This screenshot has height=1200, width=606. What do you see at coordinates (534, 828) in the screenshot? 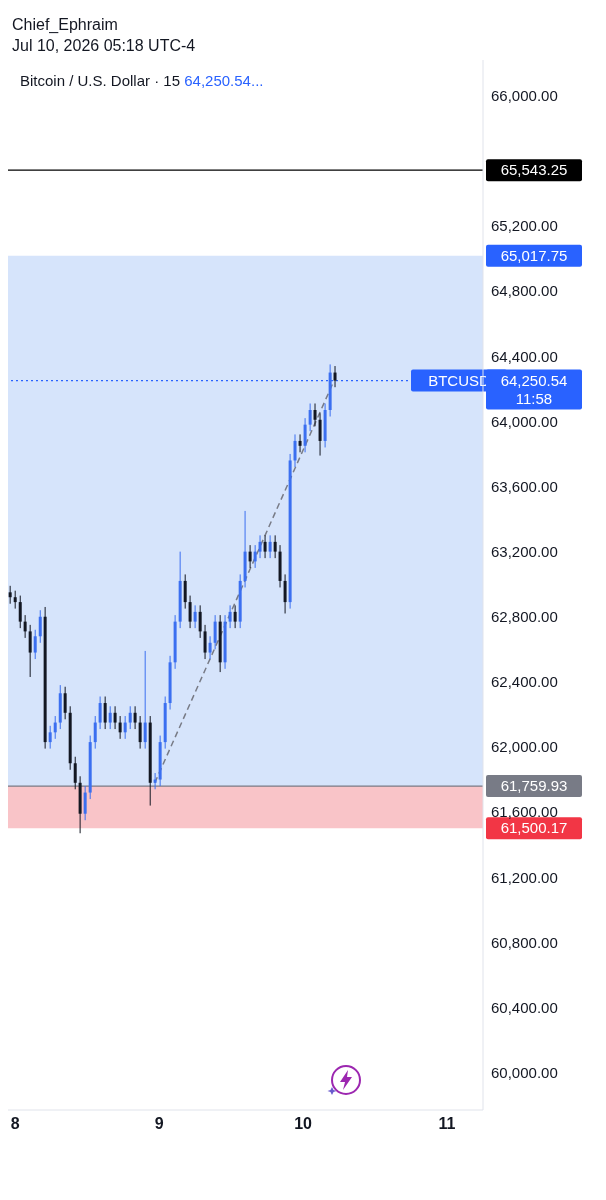
I see `band-label: 61,500.17` at bounding box center [534, 828].